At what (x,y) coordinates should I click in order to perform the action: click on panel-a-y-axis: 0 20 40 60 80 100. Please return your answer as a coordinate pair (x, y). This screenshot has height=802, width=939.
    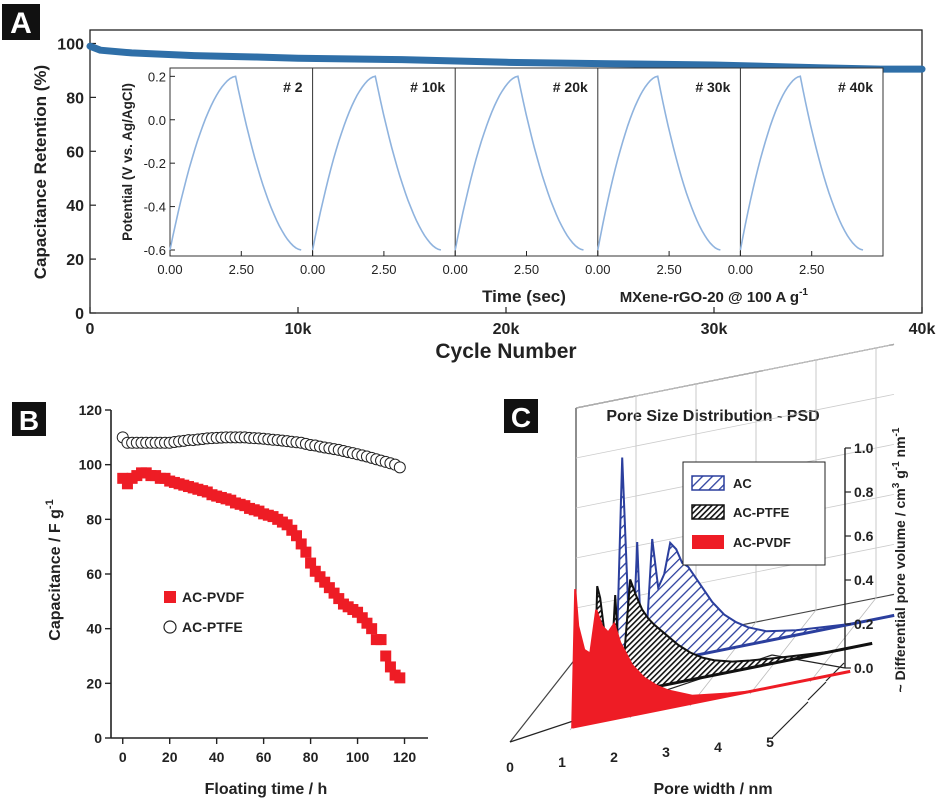
    Looking at the image, I should click on (76, 179).